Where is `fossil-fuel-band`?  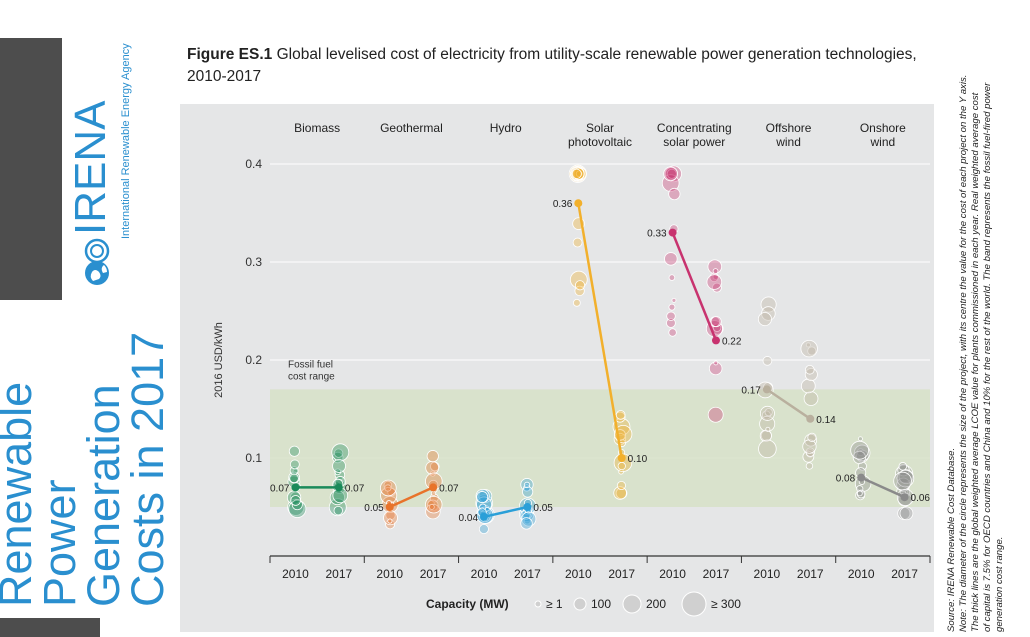 fossil-fuel-band is located at coordinates (600, 448).